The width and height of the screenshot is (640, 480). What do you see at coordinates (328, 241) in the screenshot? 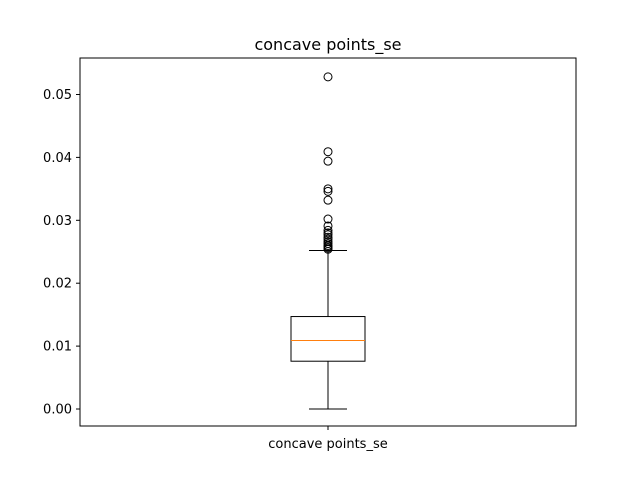
I see `boxes-group` at bounding box center [328, 241].